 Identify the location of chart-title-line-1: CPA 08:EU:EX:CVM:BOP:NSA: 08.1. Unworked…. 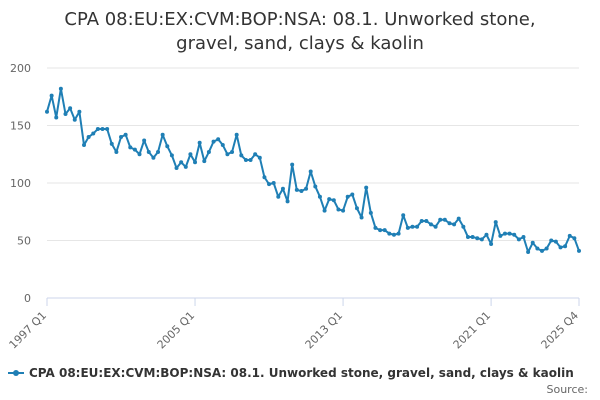
(300, 19).